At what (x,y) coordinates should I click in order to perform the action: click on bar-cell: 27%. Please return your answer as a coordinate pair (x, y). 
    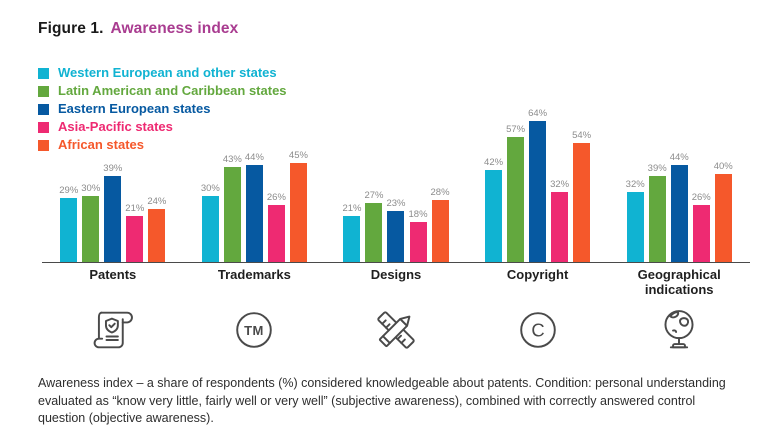
    Looking at the image, I should click on (373, 226).